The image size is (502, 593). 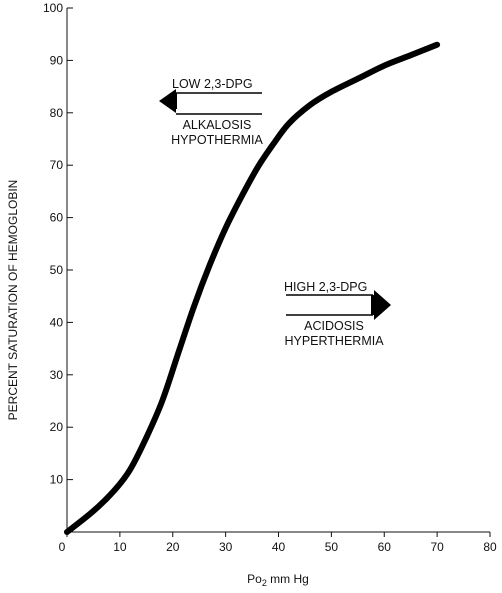 I want to click on x-axis-title-rest: mm Hg, so click(x=288, y=579).